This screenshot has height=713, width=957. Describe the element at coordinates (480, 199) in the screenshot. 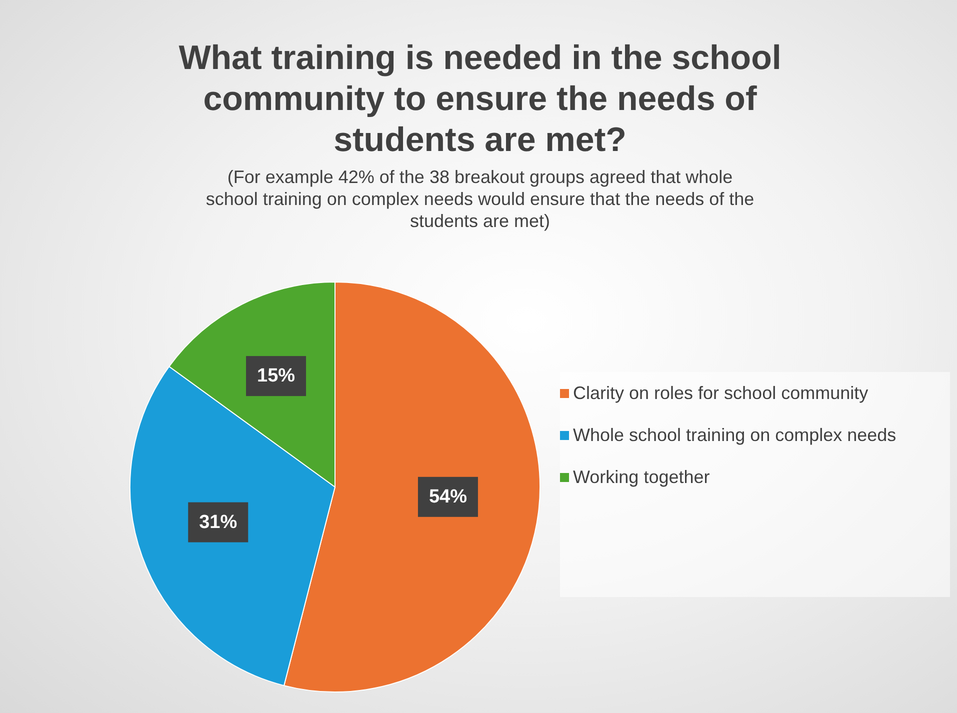

I see `chart-subtitle: (For example 42% of the 38 breakout groups agreed that whole school training on complex needs would ensure that the needs of the students are met)` at that location.